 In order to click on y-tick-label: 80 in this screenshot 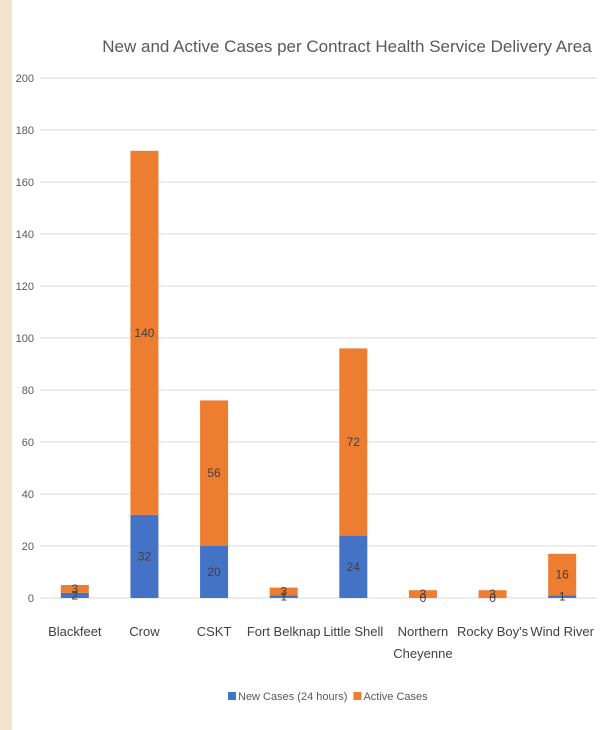, I will do `click(28, 391)`.